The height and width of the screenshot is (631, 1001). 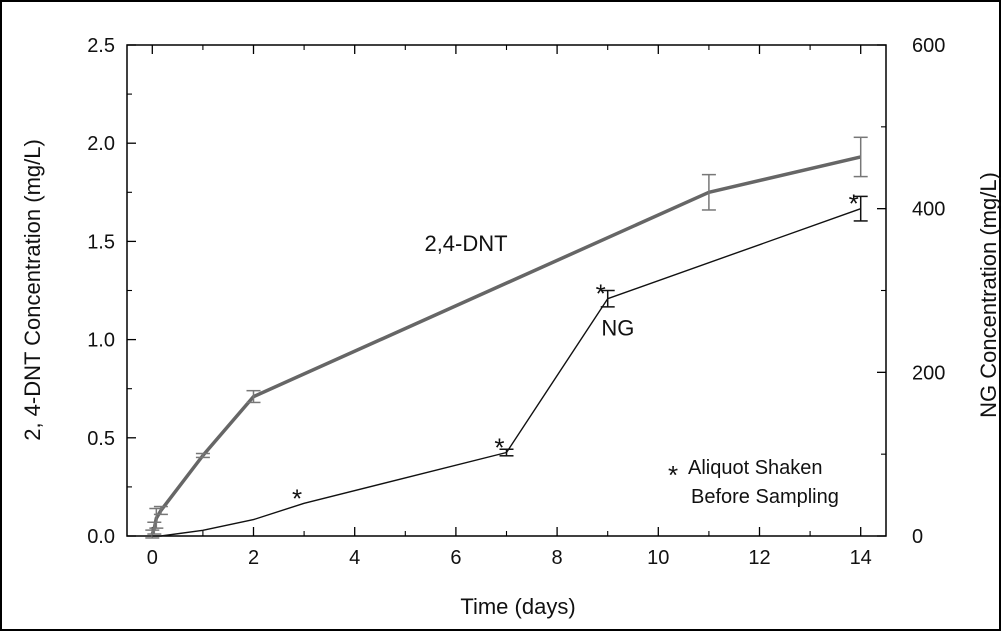 I want to click on x-tick-label: 8, so click(x=557, y=558).